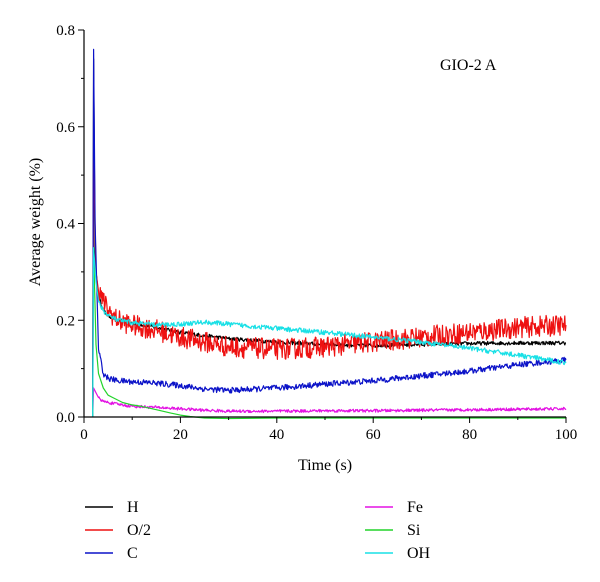 This screenshot has height=582, width=600. Describe the element at coordinates (276, 435) in the screenshot. I see `x-tick-label: 40` at that location.